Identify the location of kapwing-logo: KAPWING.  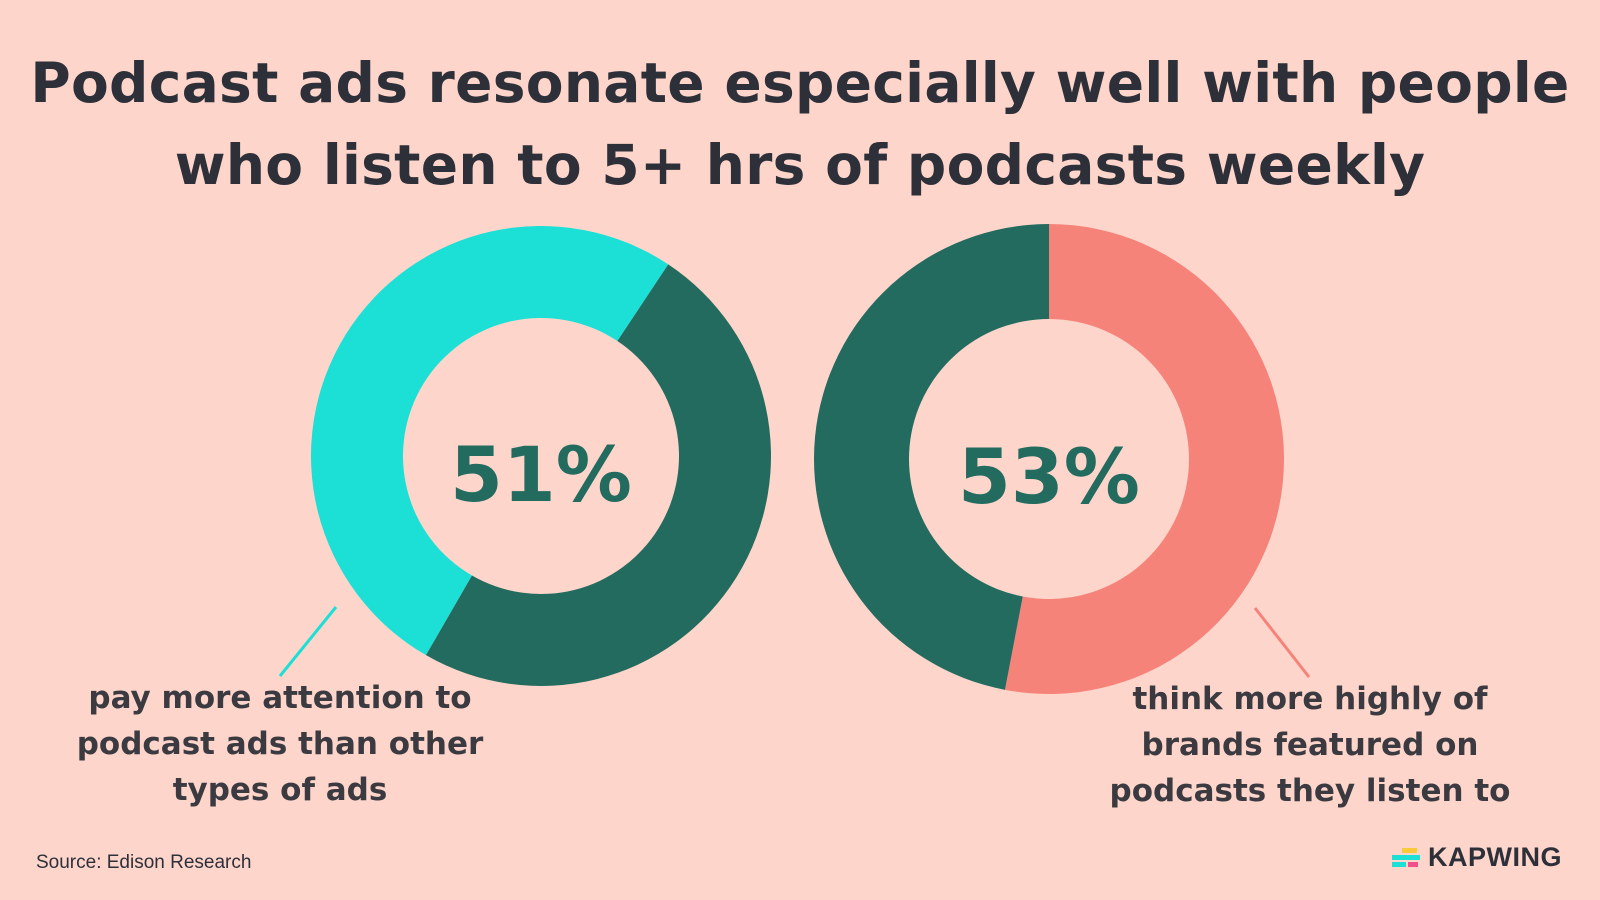
(1477, 857).